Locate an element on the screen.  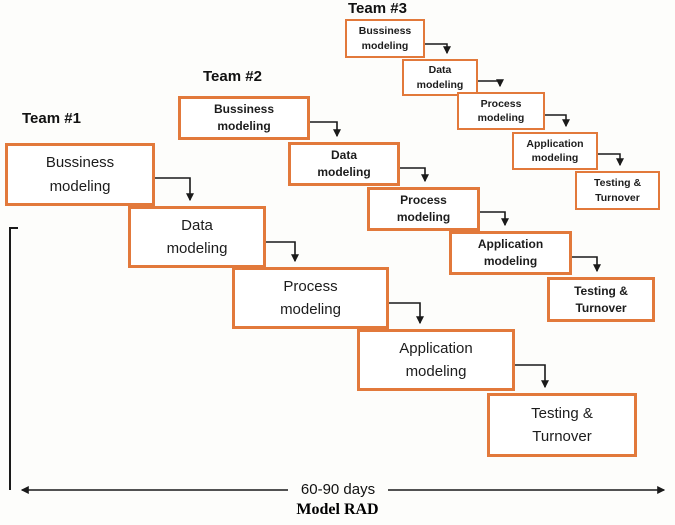
team1-process-modeling-box: Process modeling is located at coordinates (310, 298).